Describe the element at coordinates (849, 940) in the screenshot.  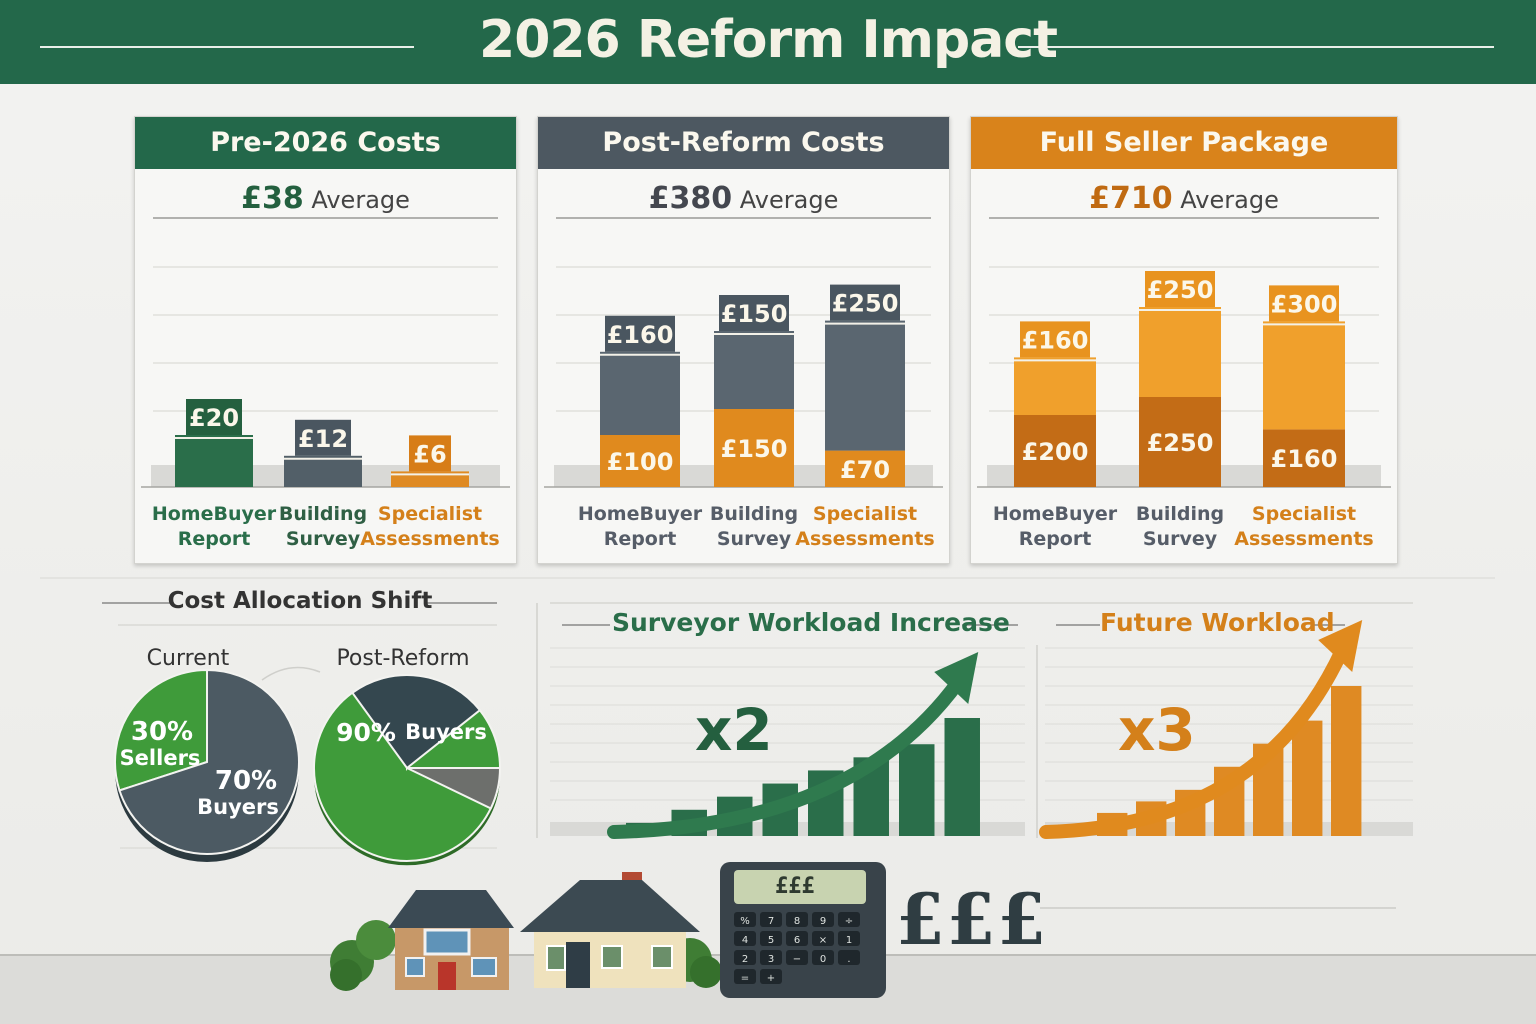
I see `calculator-key-label: 1` at that location.